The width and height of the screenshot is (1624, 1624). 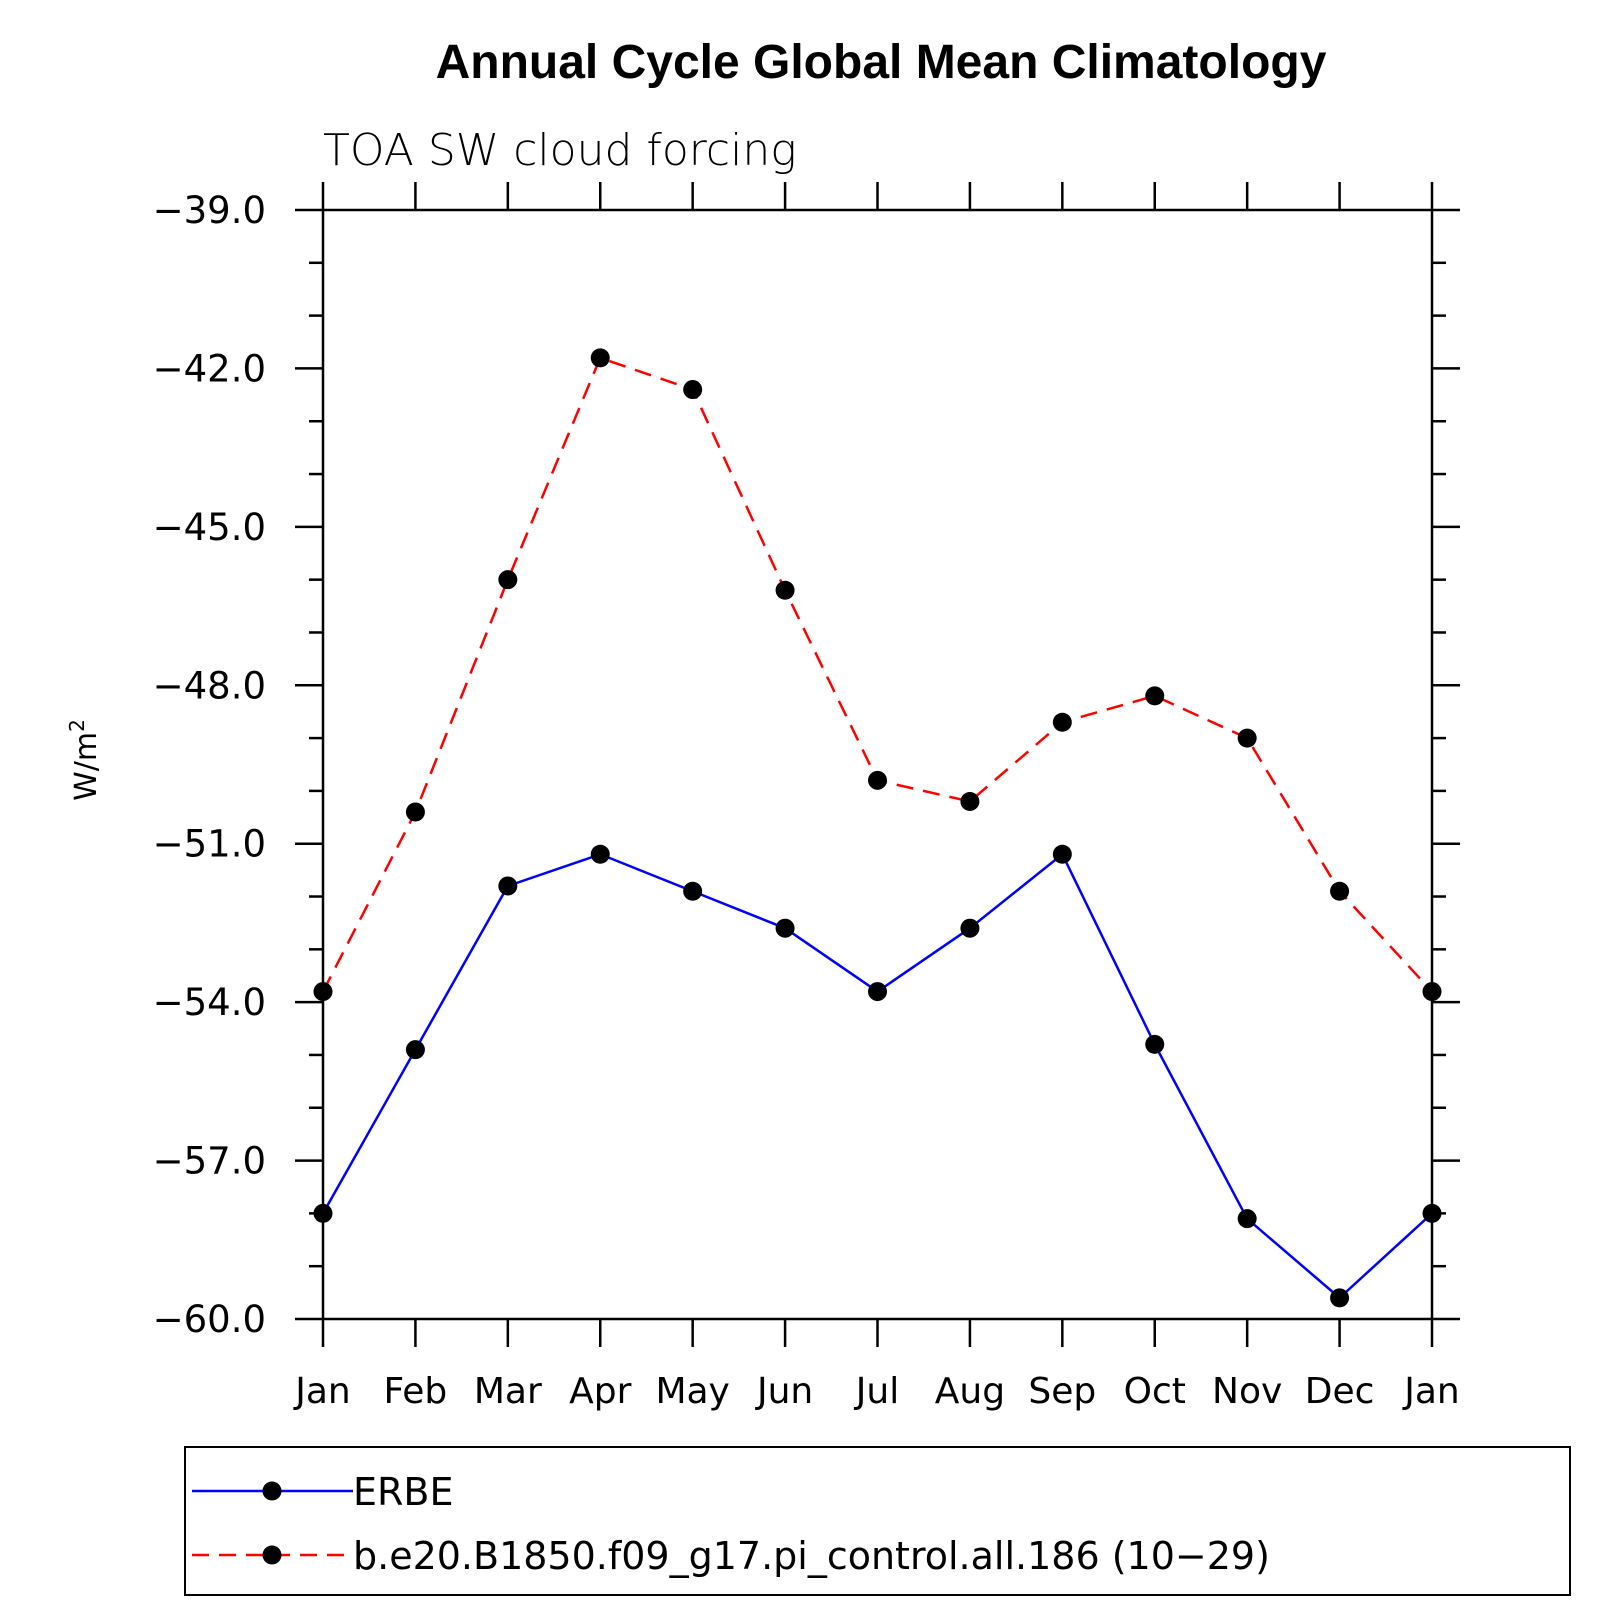 What do you see at coordinates (784, 1391) in the screenshot?
I see `x-tick-label: Jun` at bounding box center [784, 1391].